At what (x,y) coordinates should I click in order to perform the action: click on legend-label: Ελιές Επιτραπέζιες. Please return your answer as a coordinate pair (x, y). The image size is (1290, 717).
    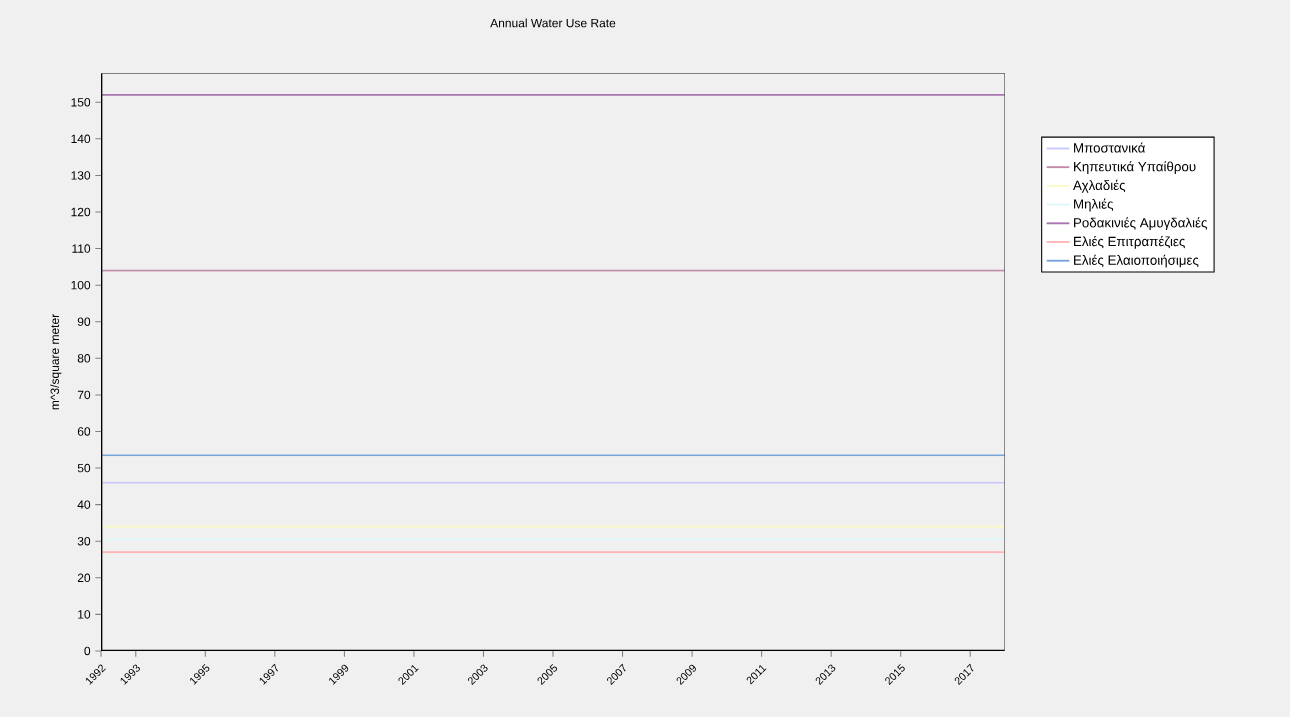
    Looking at the image, I should click on (1129, 242).